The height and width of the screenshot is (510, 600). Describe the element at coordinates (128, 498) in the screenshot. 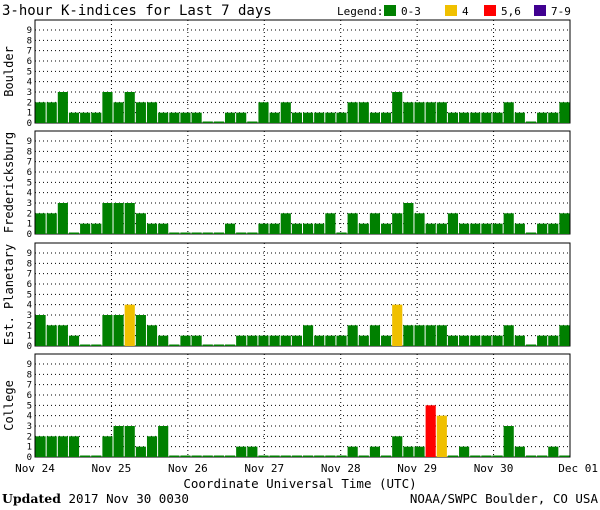

I see `updated-value: 2017 Nov 30 0030` at that location.